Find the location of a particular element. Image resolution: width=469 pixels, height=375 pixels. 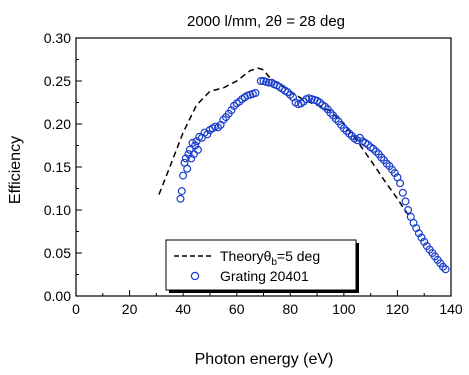

legend-theory-label-main: Theoryθ is located at coordinates (246, 256).